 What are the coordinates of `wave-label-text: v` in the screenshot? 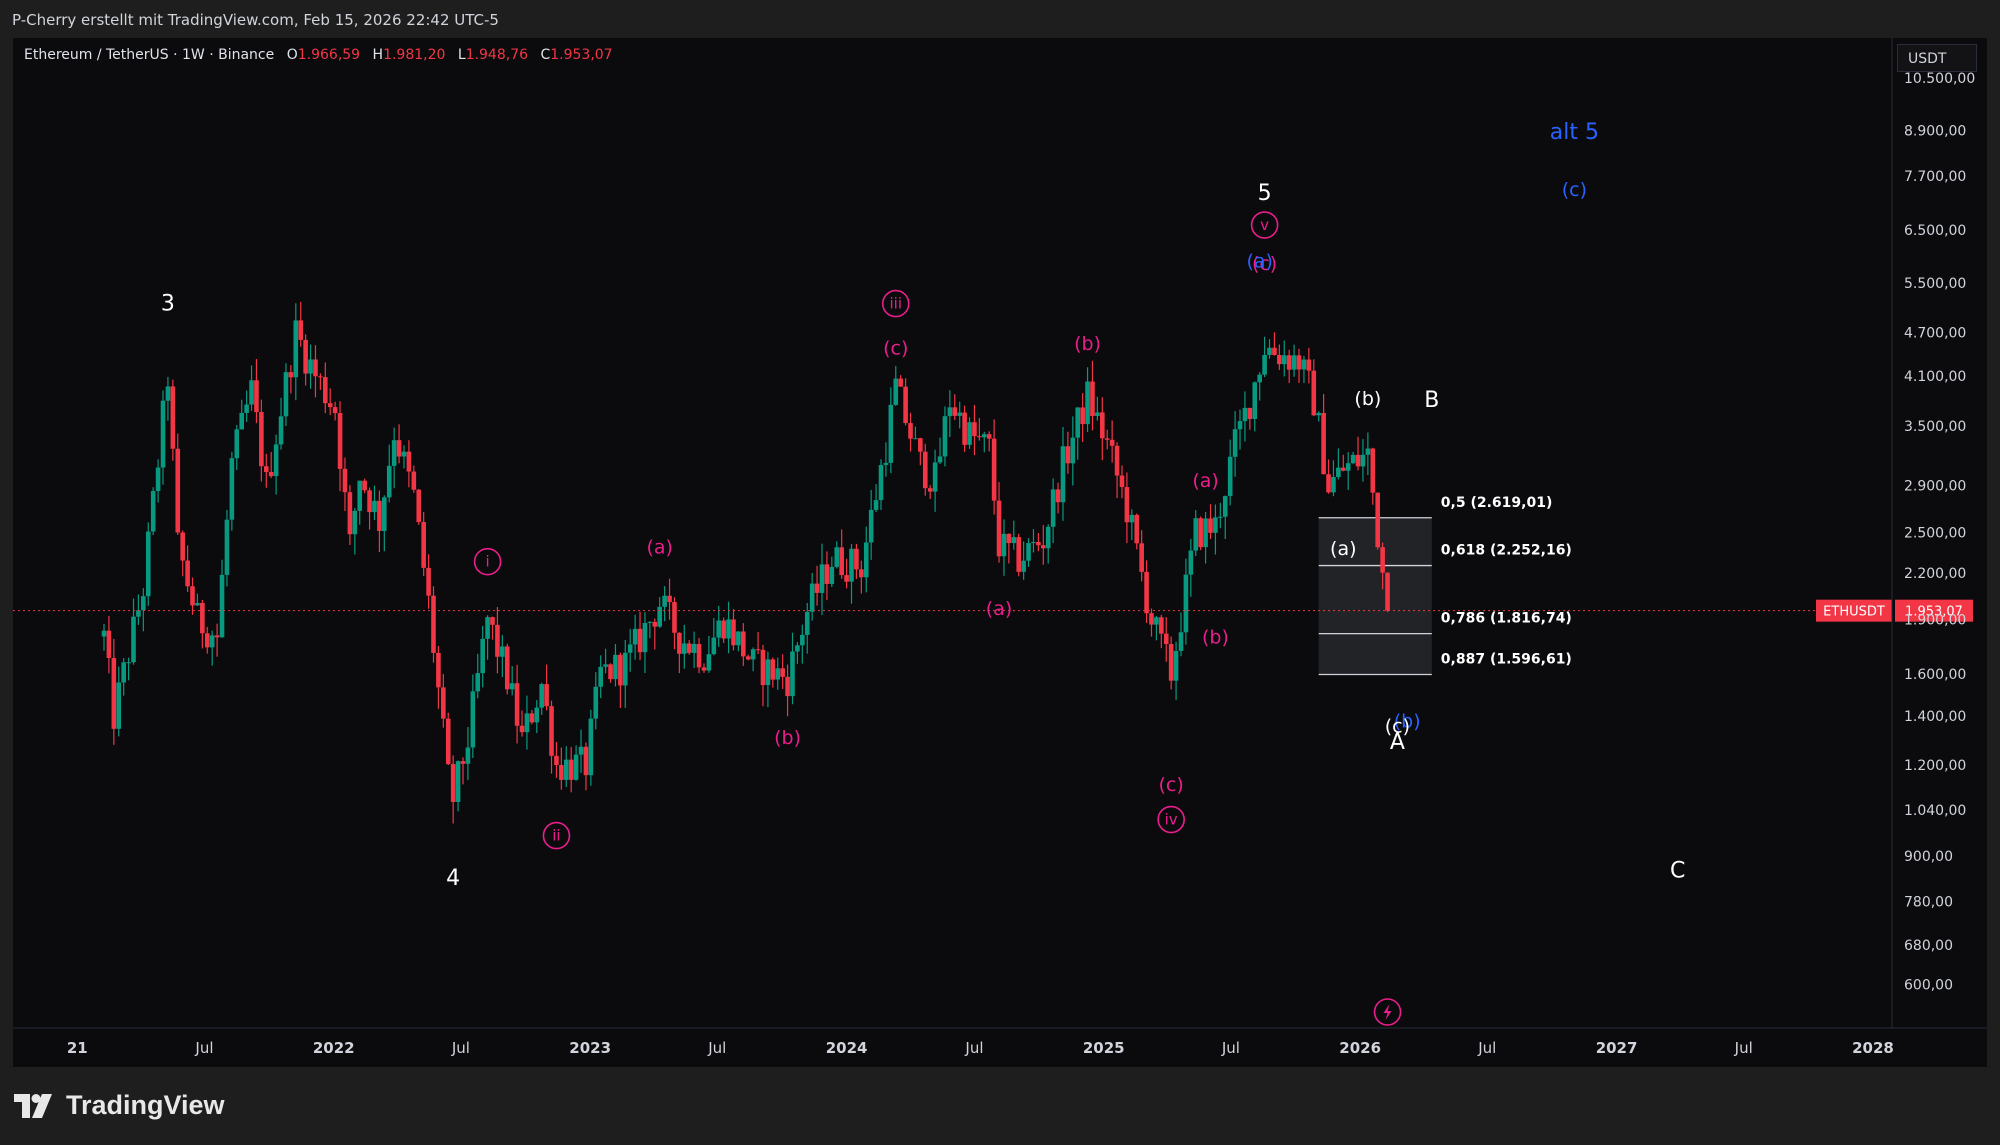 It's located at (1264, 225).